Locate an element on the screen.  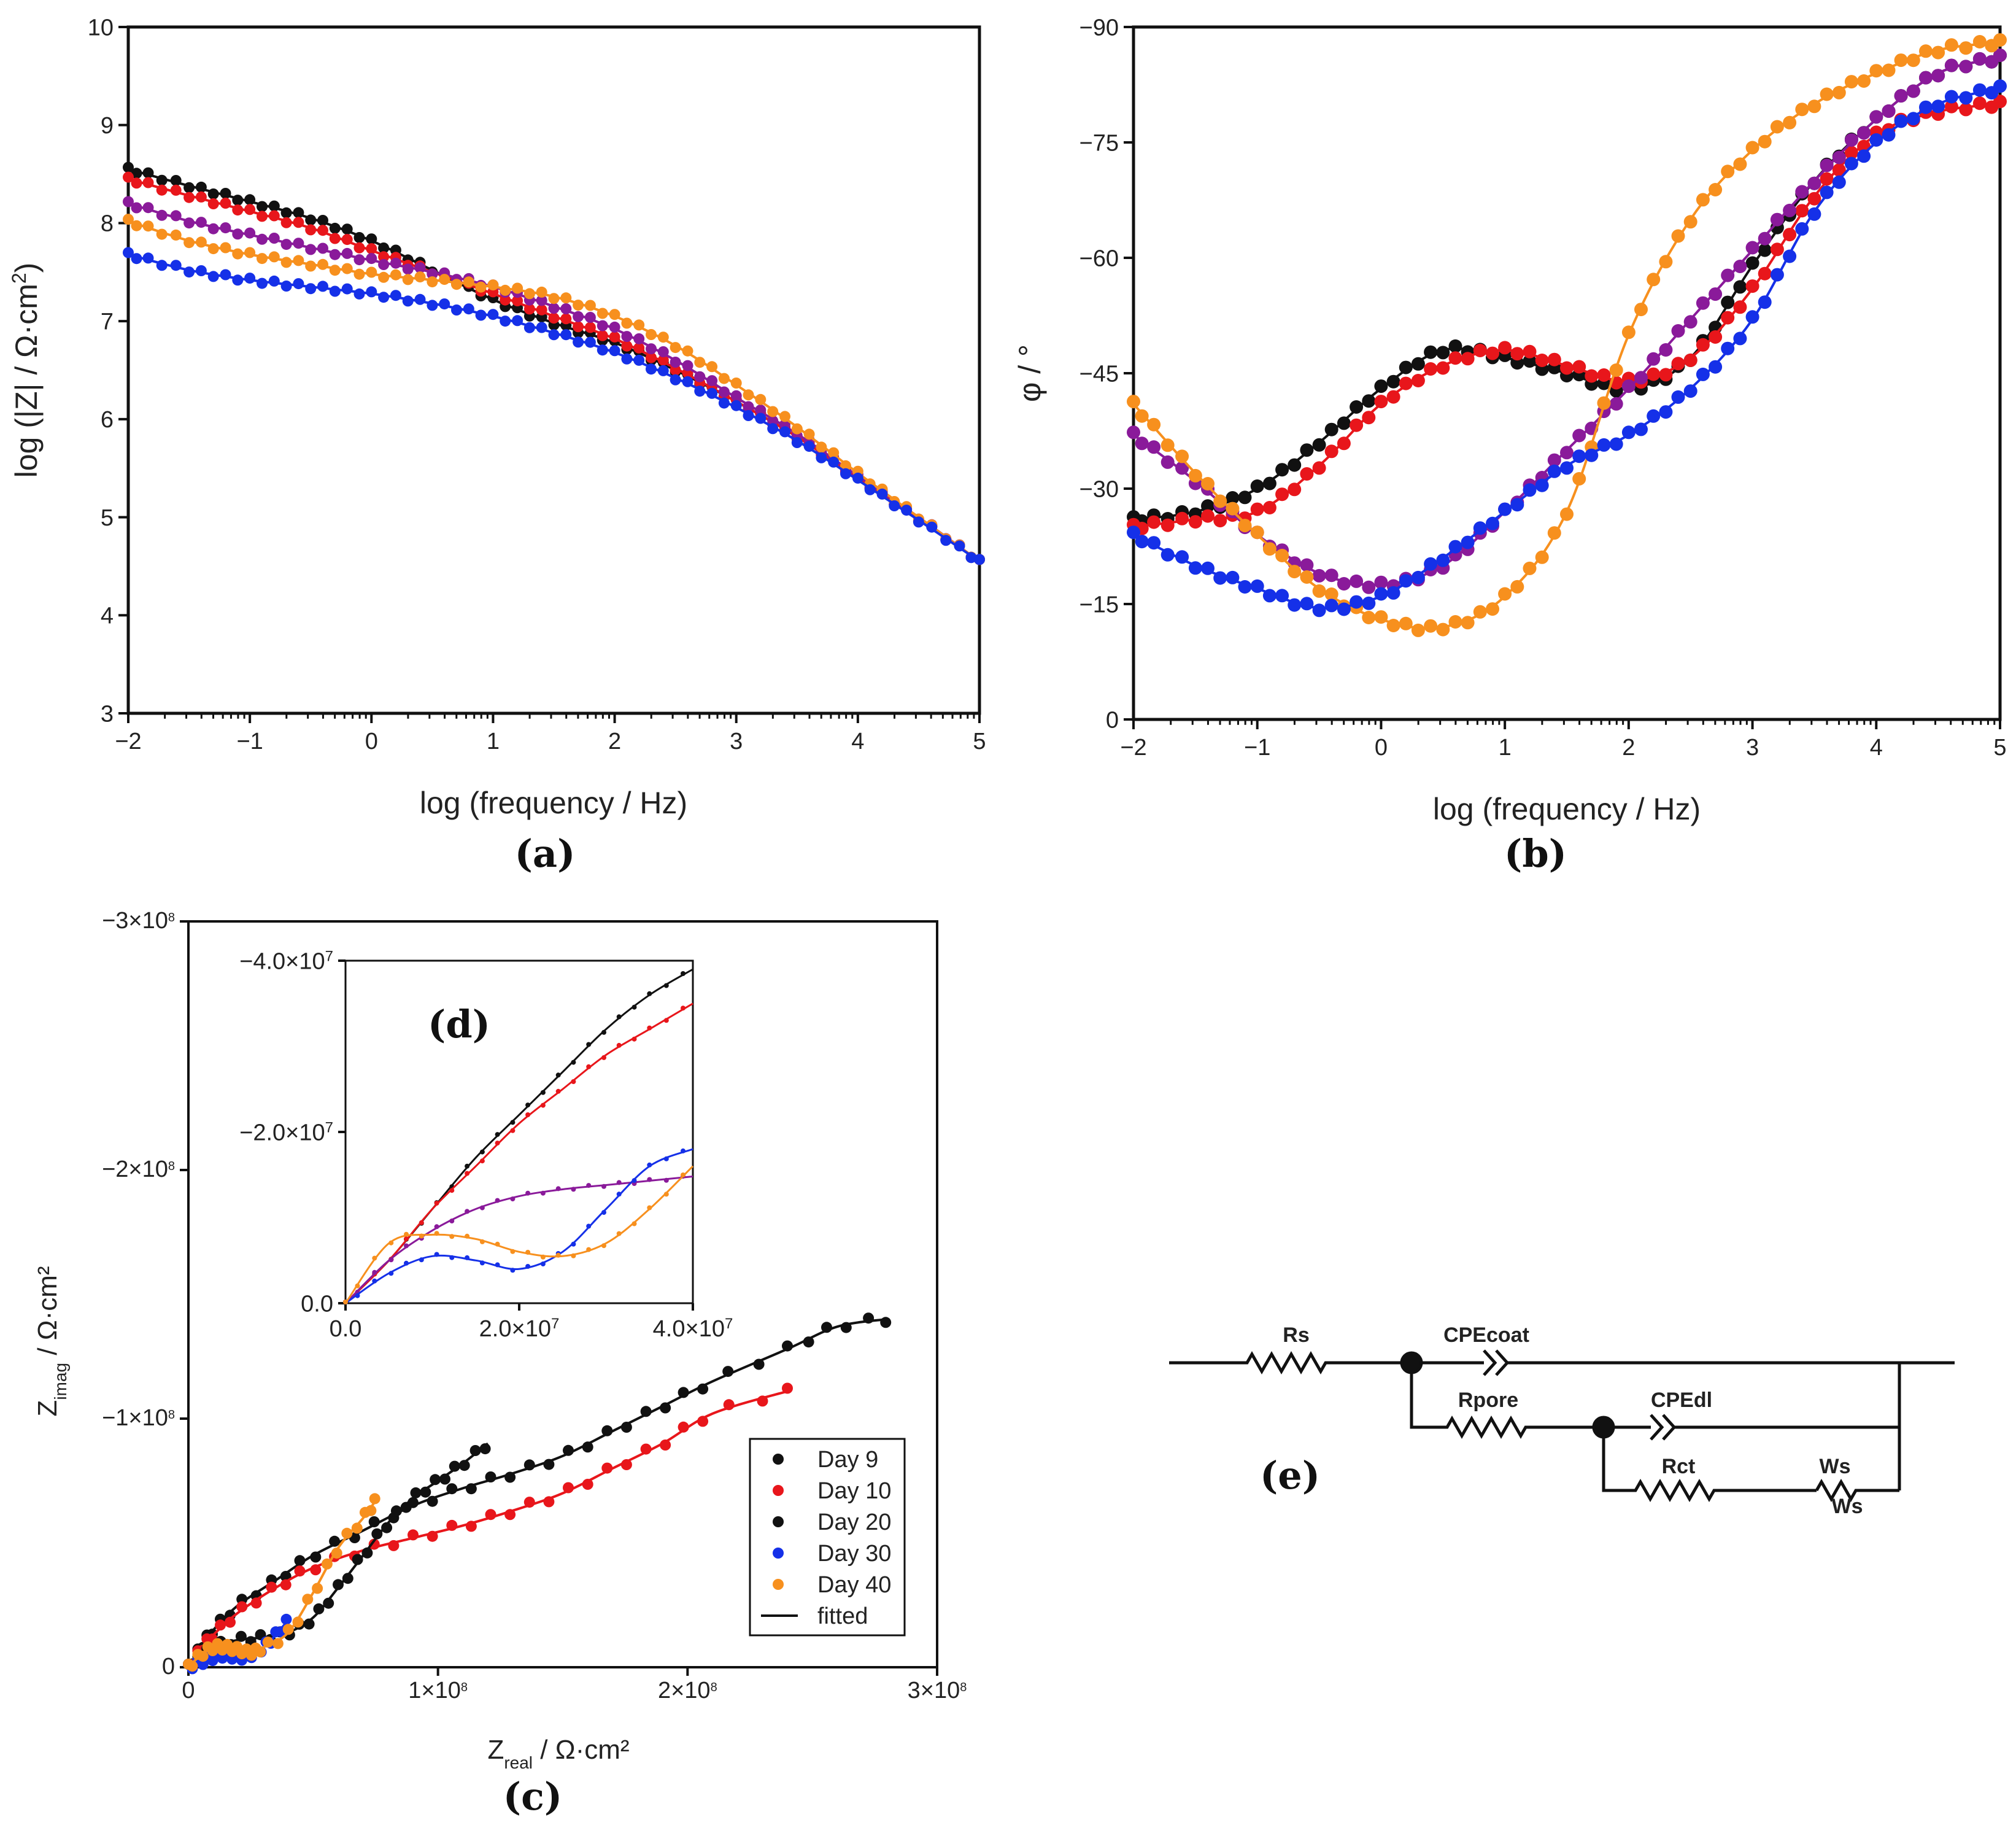
y-tick-label: 8 is located at coordinates (108, 224).